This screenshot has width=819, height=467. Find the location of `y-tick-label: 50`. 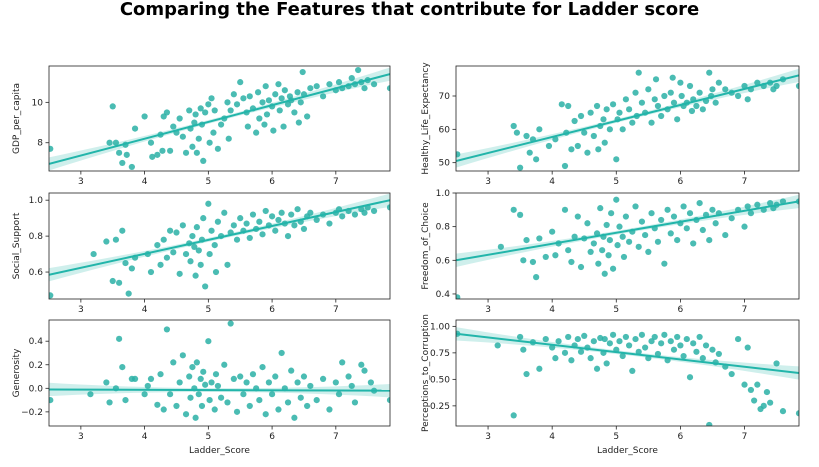

y-tick-label: 50 is located at coordinates (445, 164).